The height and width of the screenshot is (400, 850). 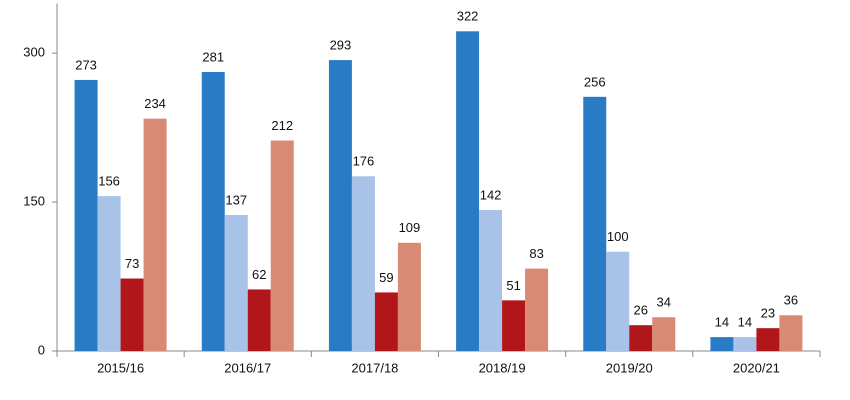 What do you see at coordinates (109, 181) in the screenshot?
I see `value-label: 156` at bounding box center [109, 181].